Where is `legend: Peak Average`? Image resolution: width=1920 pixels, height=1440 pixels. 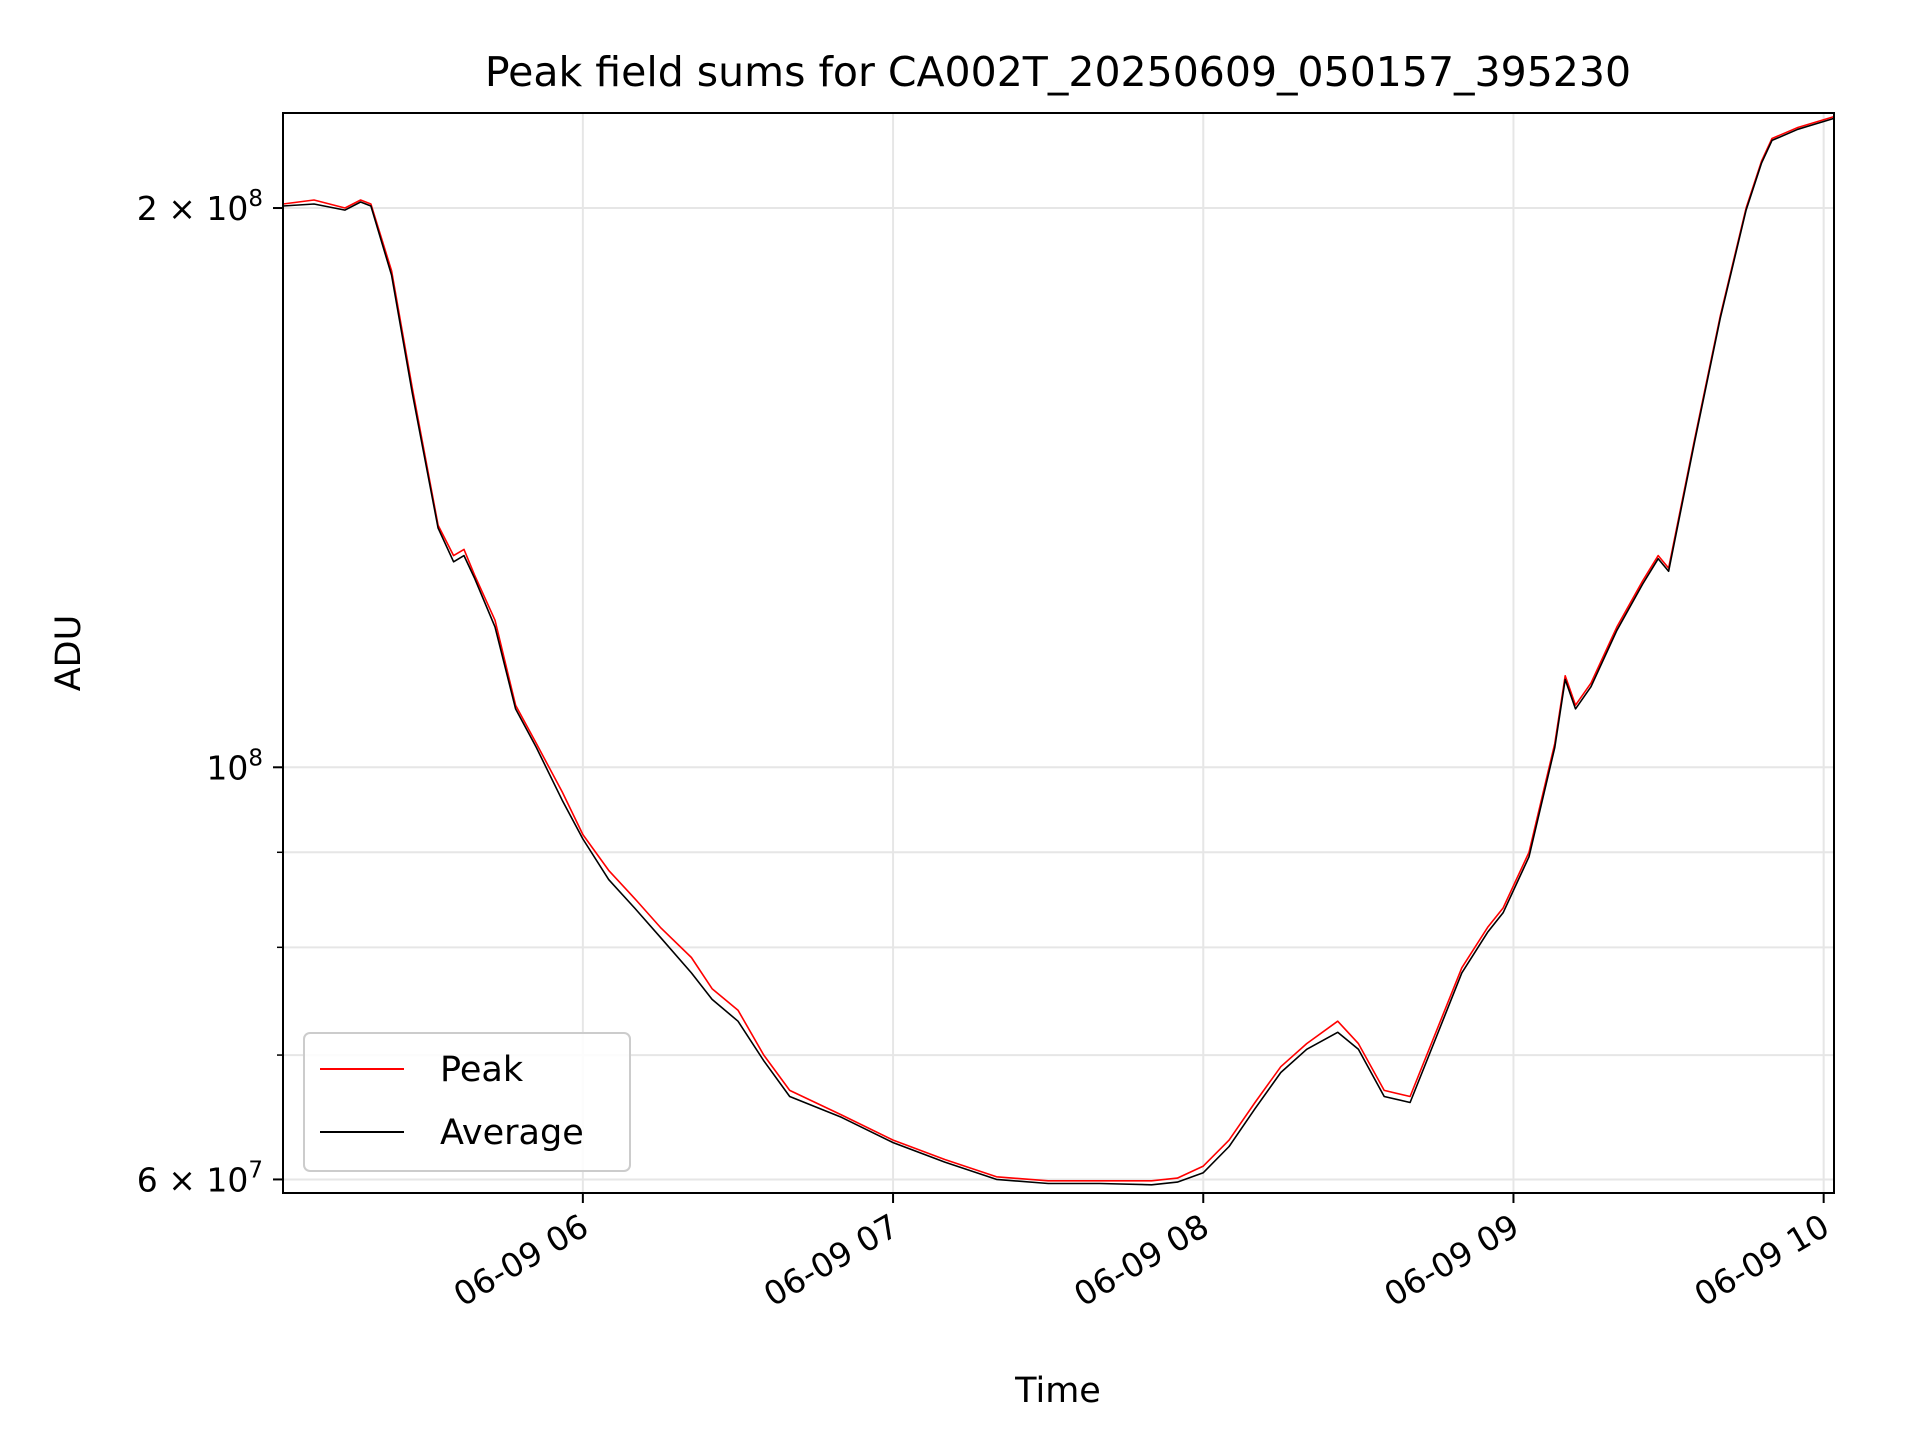 legend: Peak Average is located at coordinates (467, 1102).